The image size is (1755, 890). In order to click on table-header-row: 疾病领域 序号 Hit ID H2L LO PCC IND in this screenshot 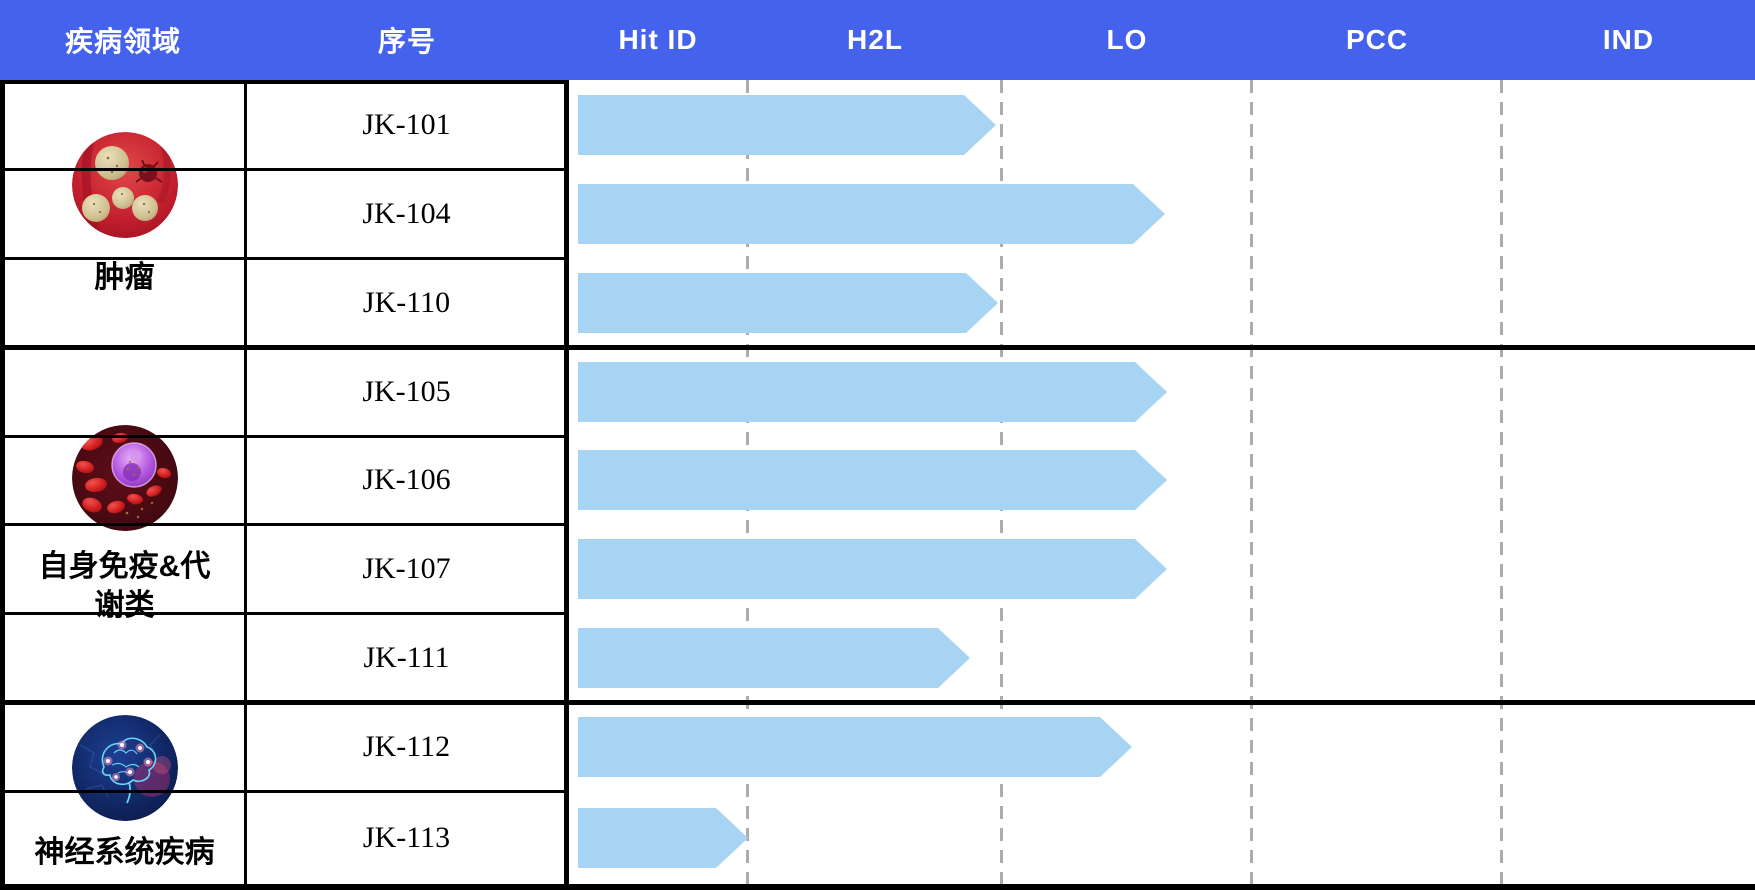, I will do `click(877, 40)`.